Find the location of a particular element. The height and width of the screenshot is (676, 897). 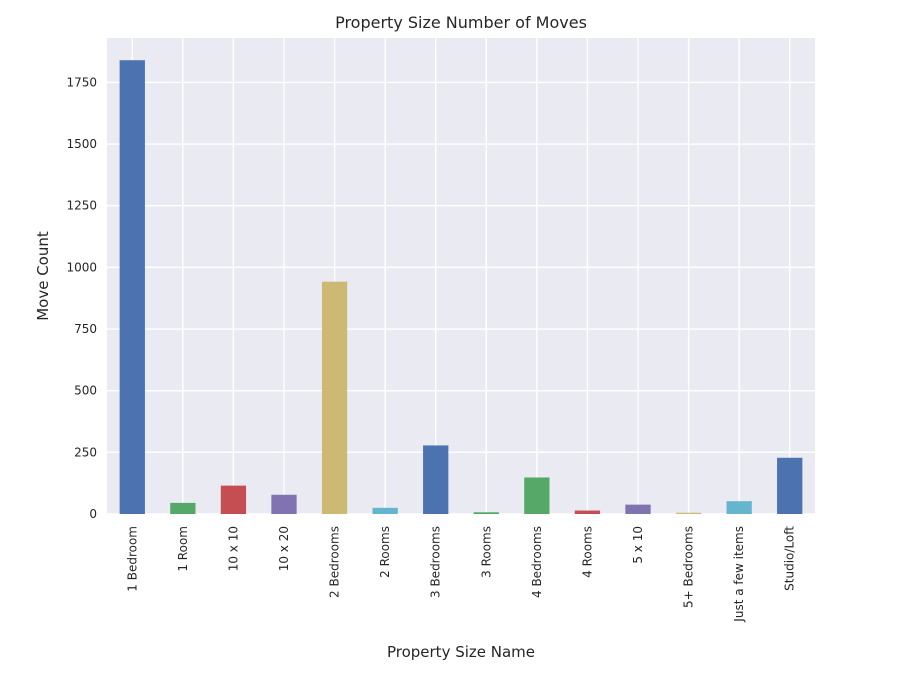

y-tick-label: 500 is located at coordinates (85, 391).